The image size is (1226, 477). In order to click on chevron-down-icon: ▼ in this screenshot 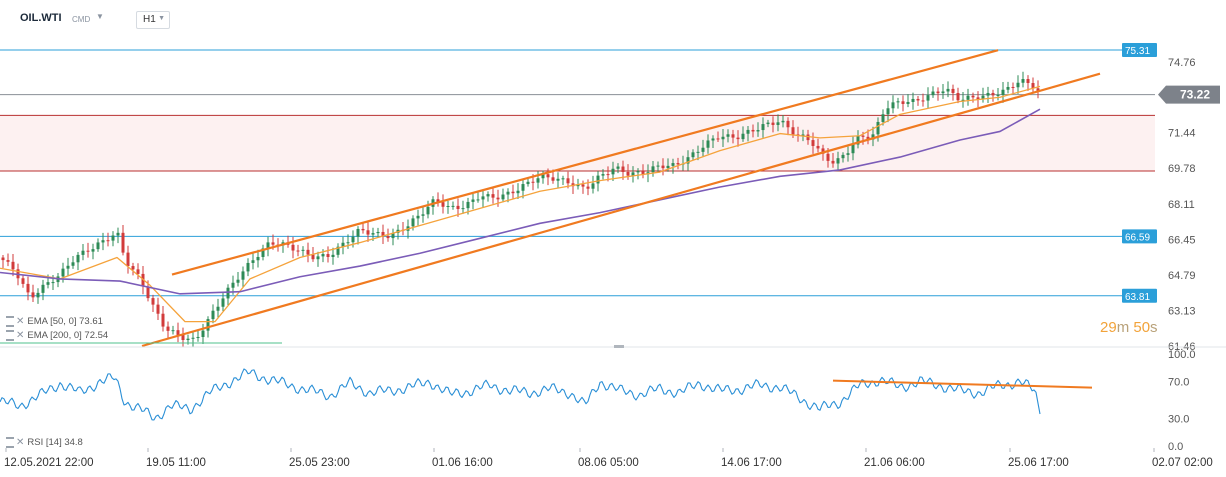, I will do `click(161, 18)`.